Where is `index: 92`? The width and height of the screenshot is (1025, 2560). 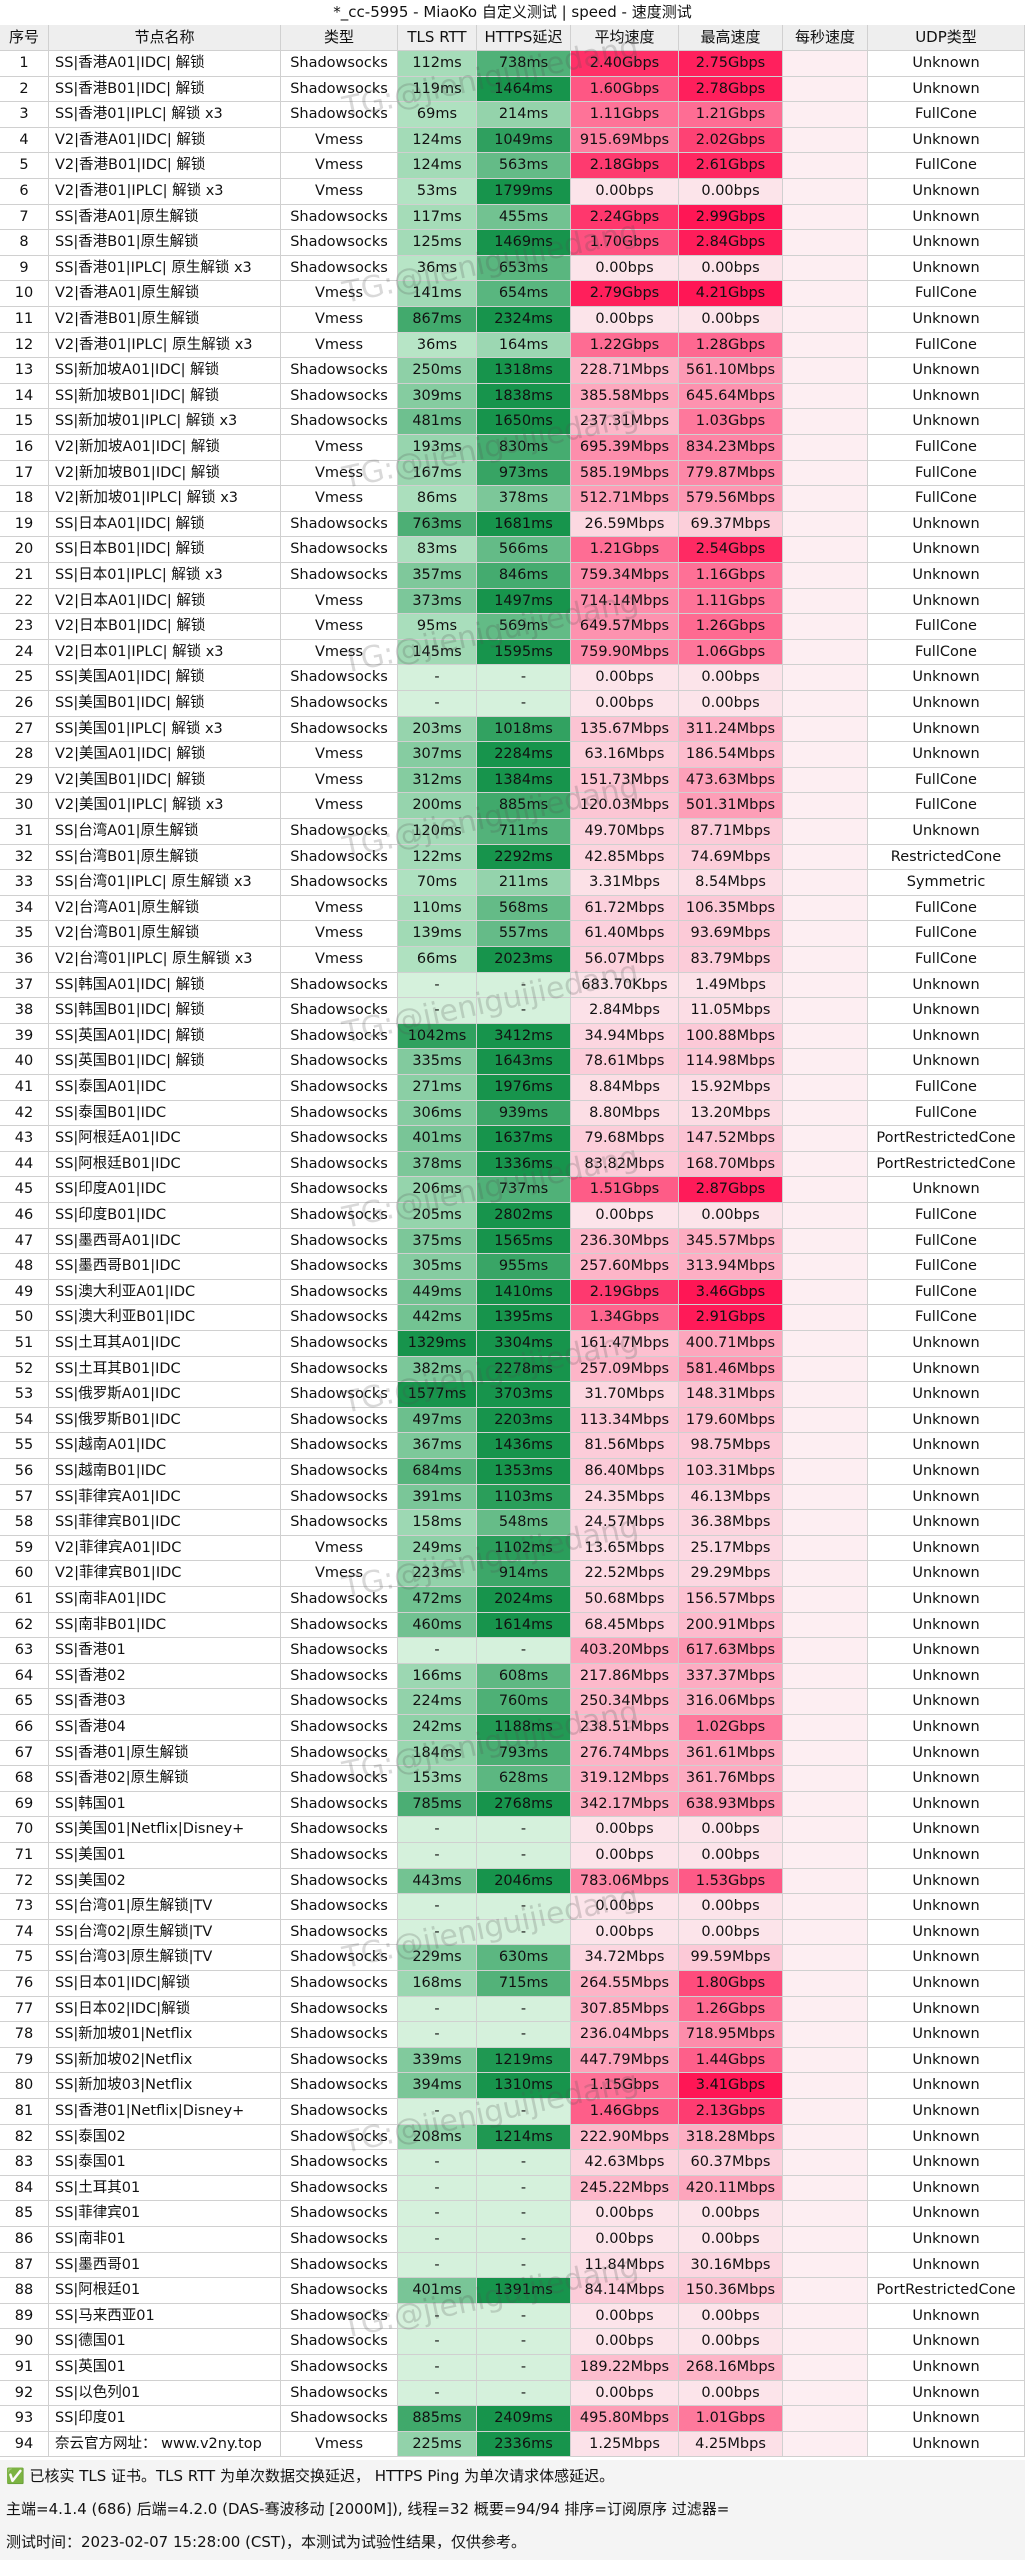
index: 92 is located at coordinates (24, 2393).